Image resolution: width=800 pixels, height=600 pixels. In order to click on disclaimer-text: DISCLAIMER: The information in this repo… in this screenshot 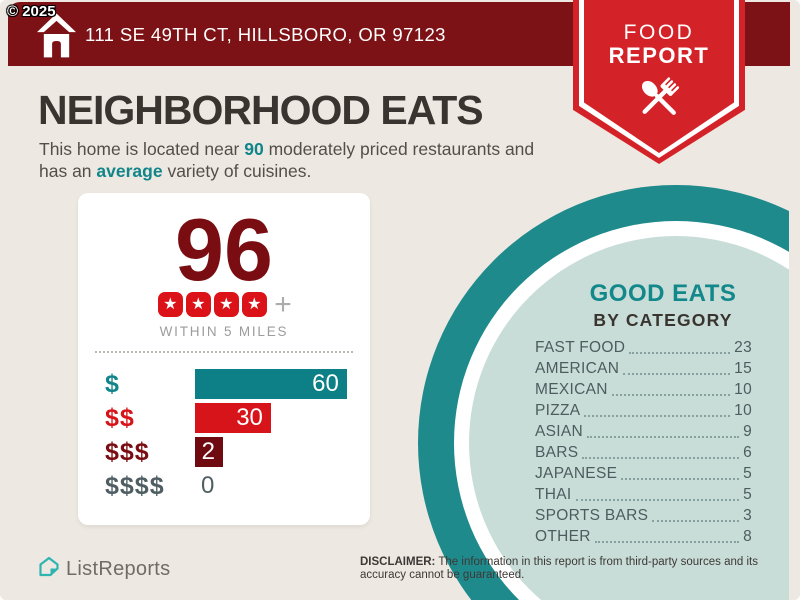, I will do `click(559, 568)`.